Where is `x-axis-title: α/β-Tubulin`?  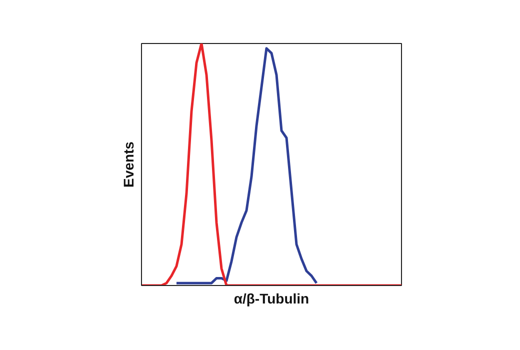 x-axis-title: α/β-Tubulin is located at coordinates (272, 298).